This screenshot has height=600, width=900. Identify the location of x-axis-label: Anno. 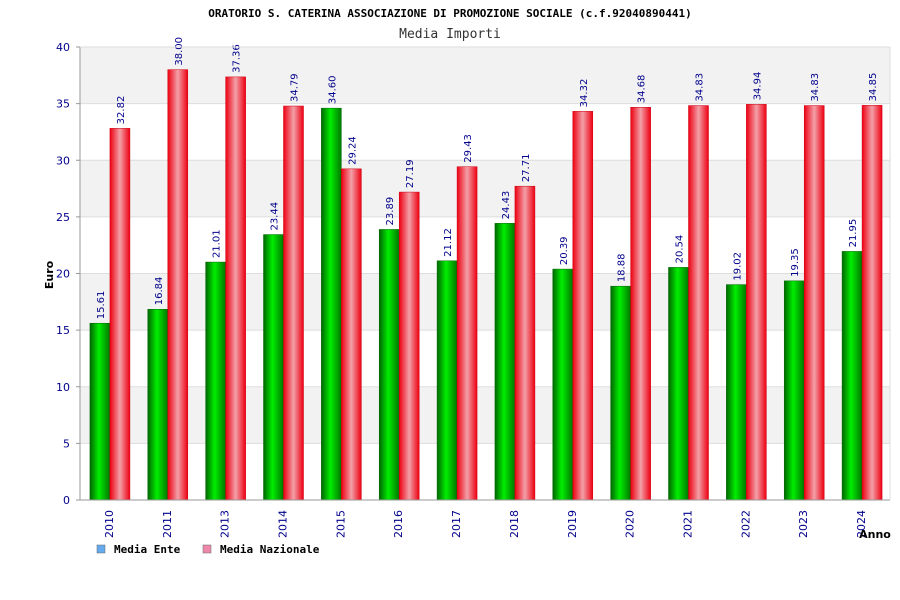
(875, 534).